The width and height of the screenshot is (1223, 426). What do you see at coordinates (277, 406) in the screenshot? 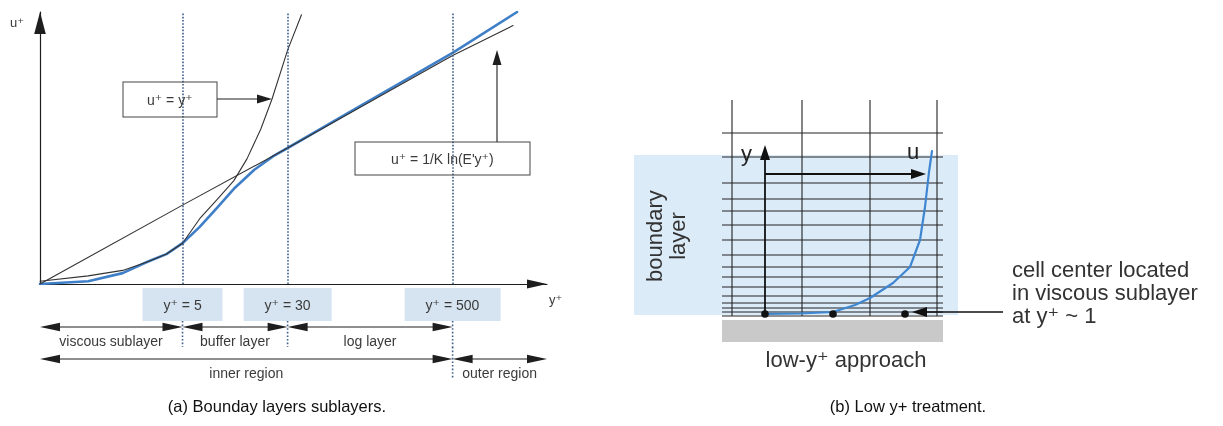
I see `text: (a) Bounday layers sublayers.` at bounding box center [277, 406].